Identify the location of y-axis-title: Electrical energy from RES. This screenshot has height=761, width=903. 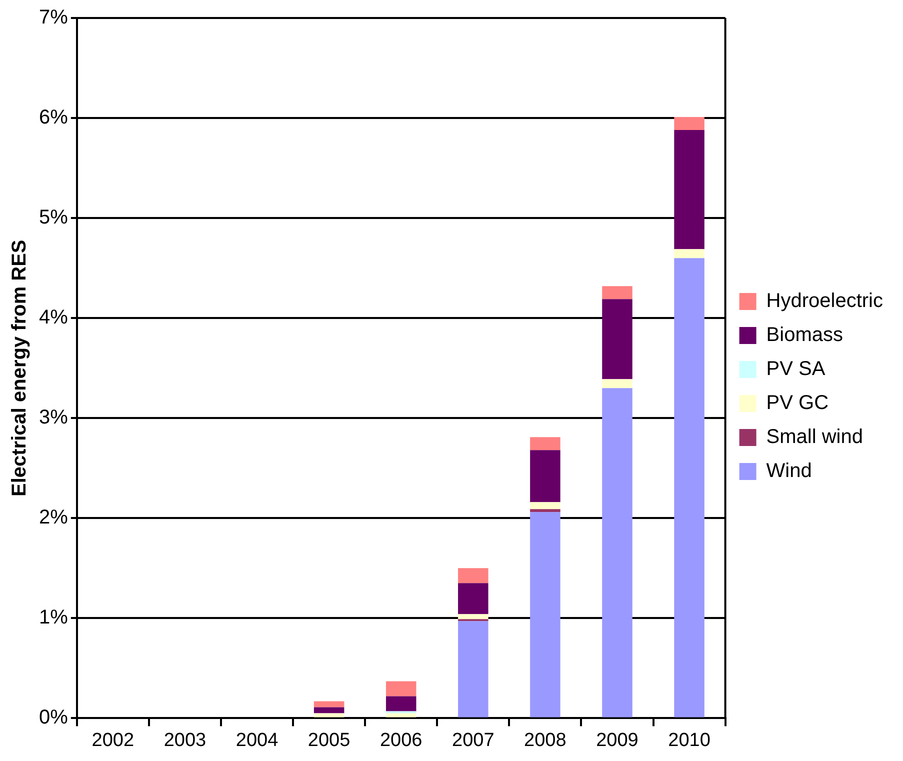
(19, 368).